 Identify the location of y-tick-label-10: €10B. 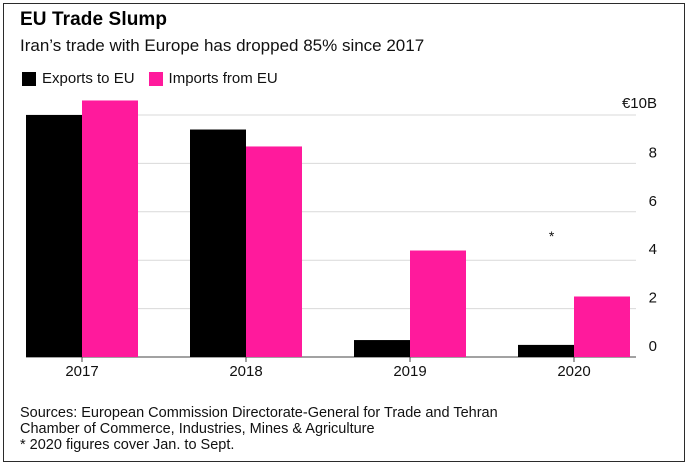
(639, 103).